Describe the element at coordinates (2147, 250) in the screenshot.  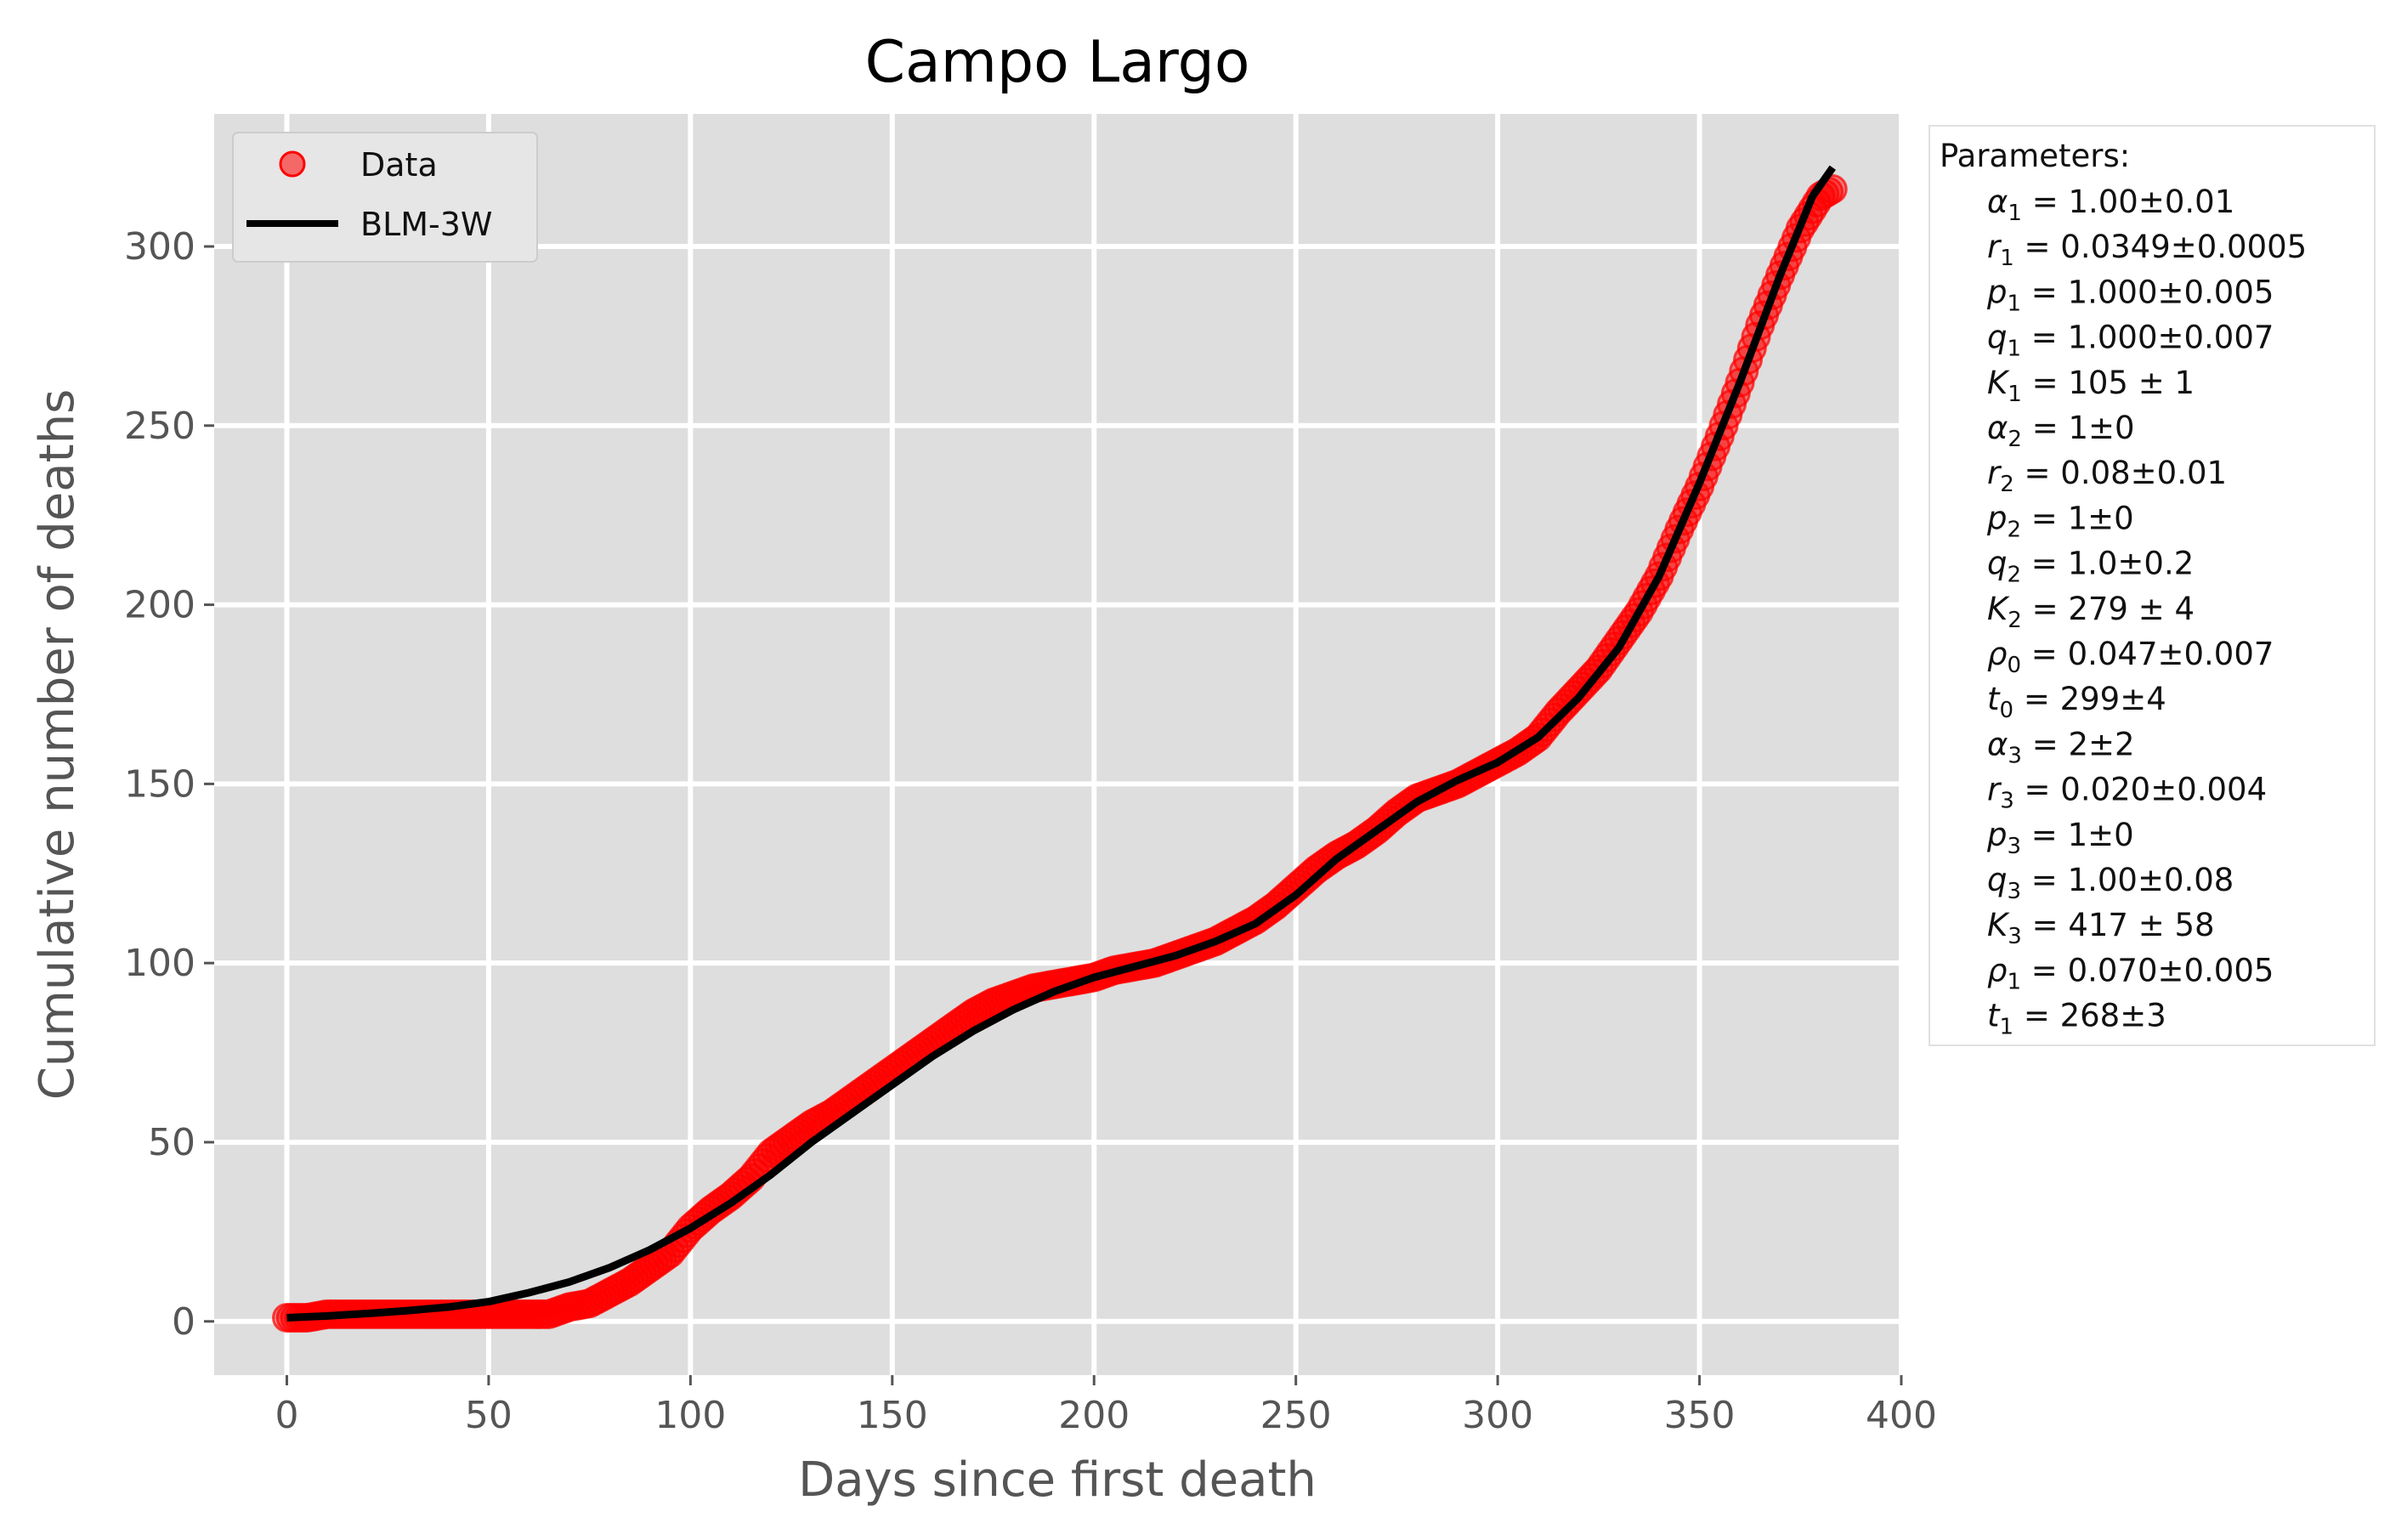
I see `parameter-entry: r1 = 0.0349±0.0005` at that location.